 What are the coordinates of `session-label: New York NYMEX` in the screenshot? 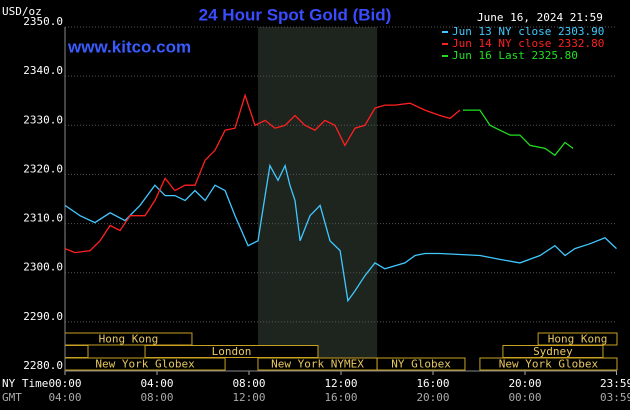 It's located at (317, 364).